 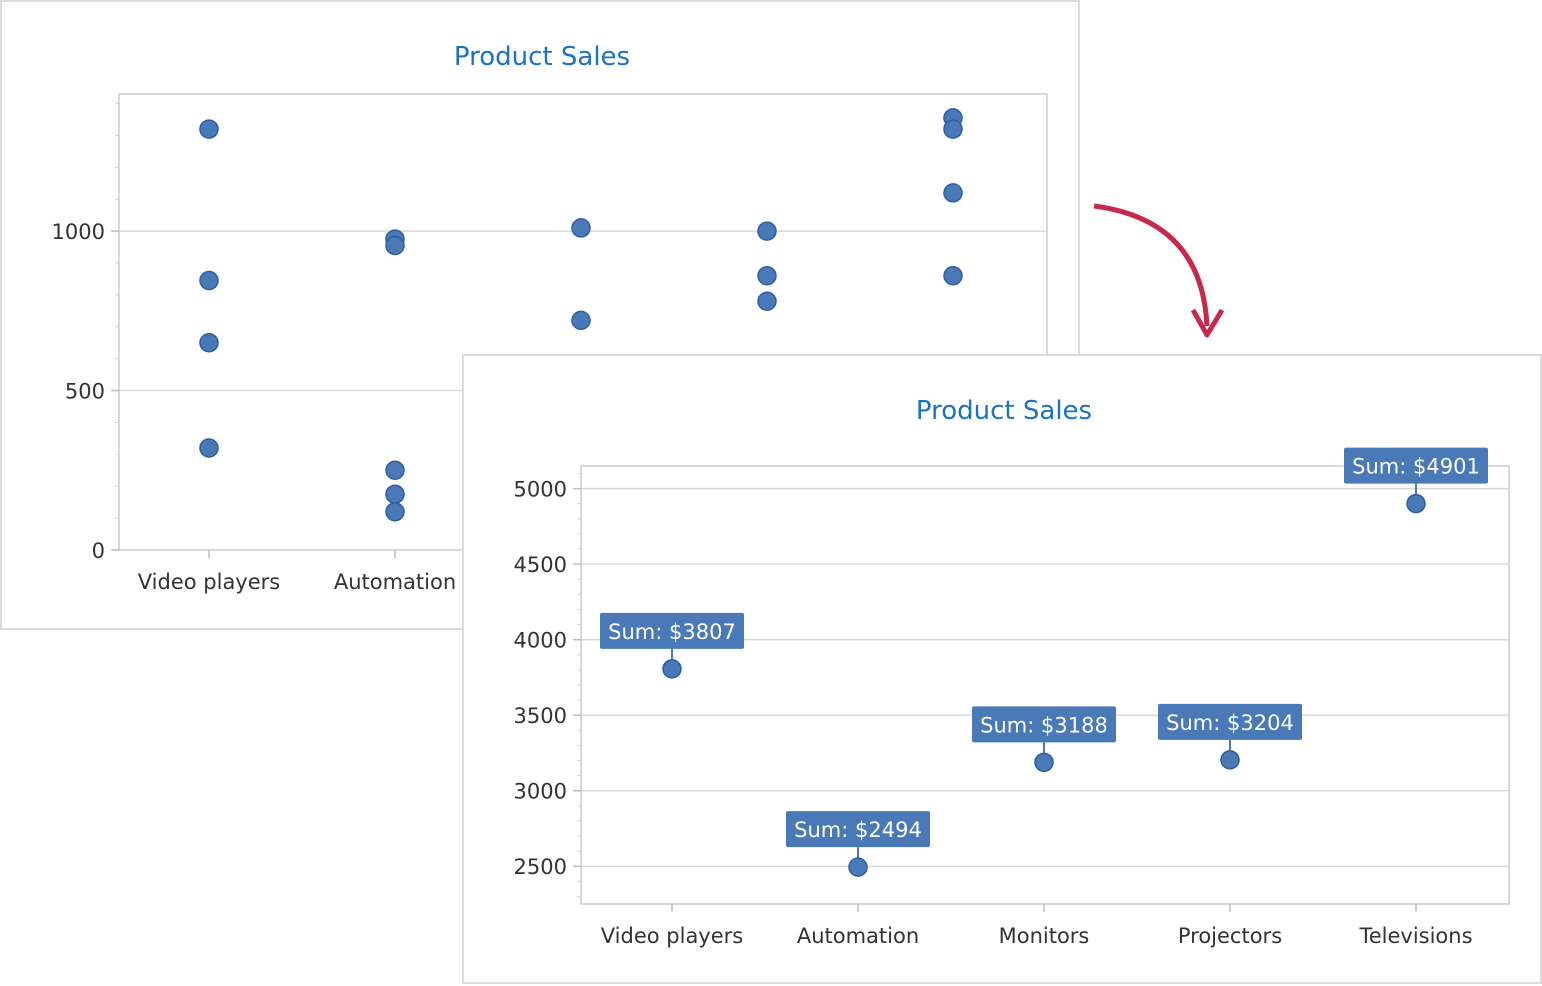 I want to click on annotation-label: Sum: $3807, so click(x=672, y=632).